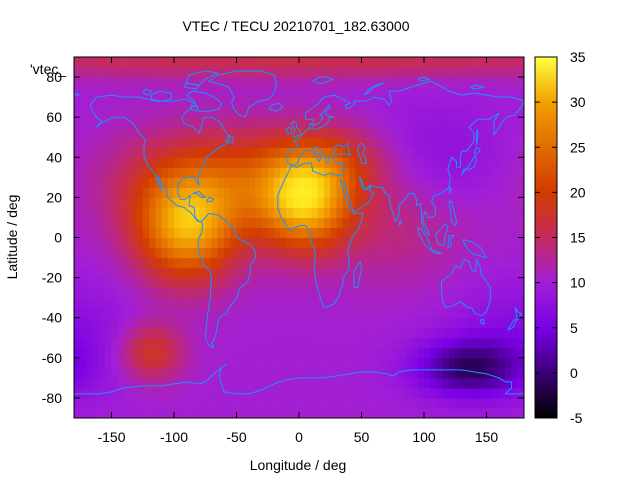 This screenshot has height=480, width=640. I want to click on coastline-ireland, so click(289, 130).